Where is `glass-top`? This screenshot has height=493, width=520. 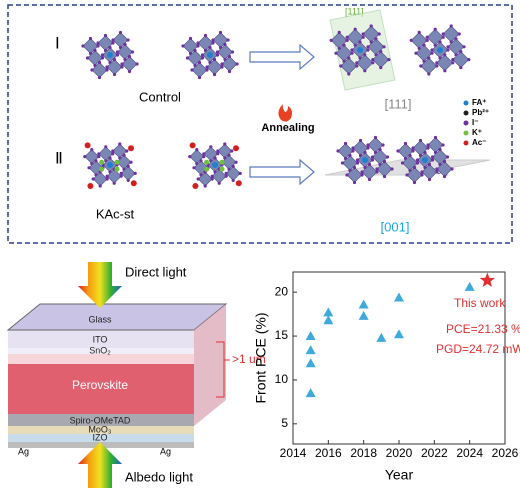 glass-top is located at coordinates (117, 317).